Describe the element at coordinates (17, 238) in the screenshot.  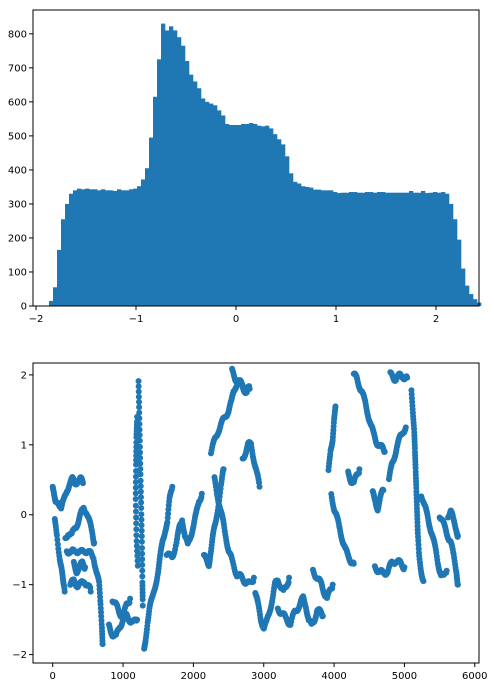
I see `histogram-y-tick-label: 200` at that location.